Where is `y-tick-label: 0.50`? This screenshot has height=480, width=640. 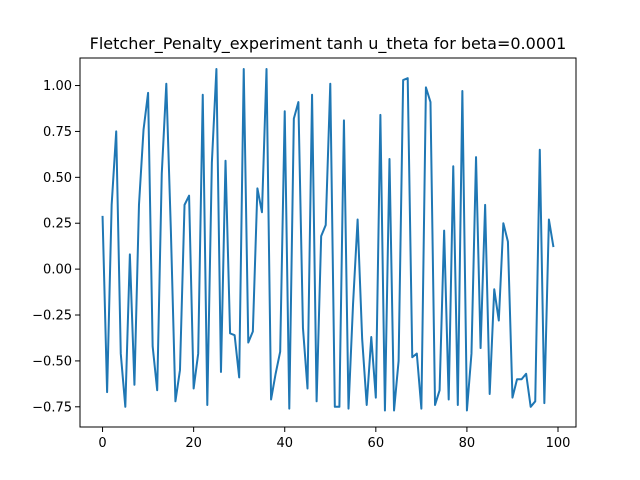 y-tick-label: 0.50 is located at coordinates (57, 178).